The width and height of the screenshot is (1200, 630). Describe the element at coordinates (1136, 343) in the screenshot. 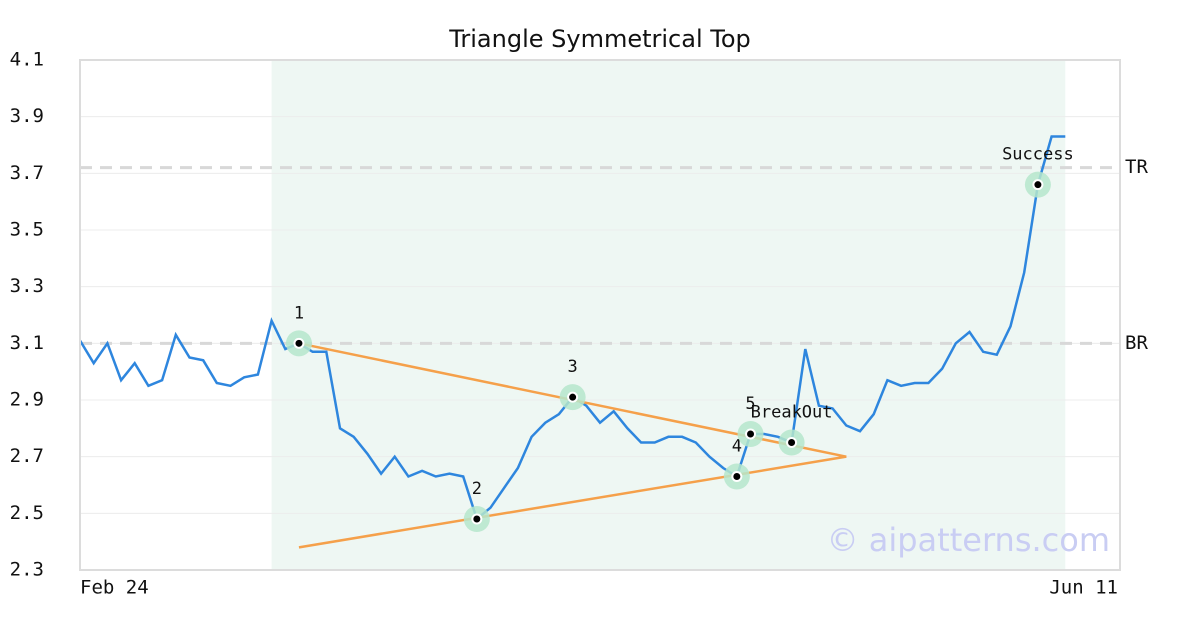

I see `level-label: BR` at that location.